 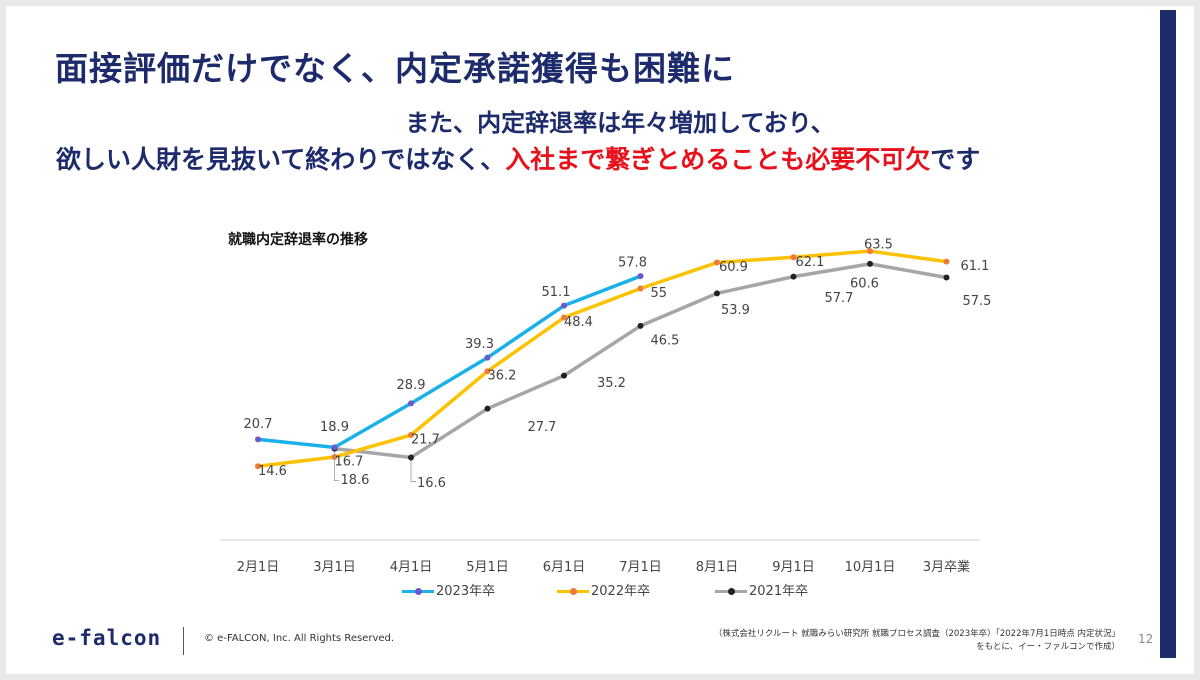 What do you see at coordinates (564, 567) in the screenshot?
I see `x-tick-label: 6月1日` at bounding box center [564, 567].